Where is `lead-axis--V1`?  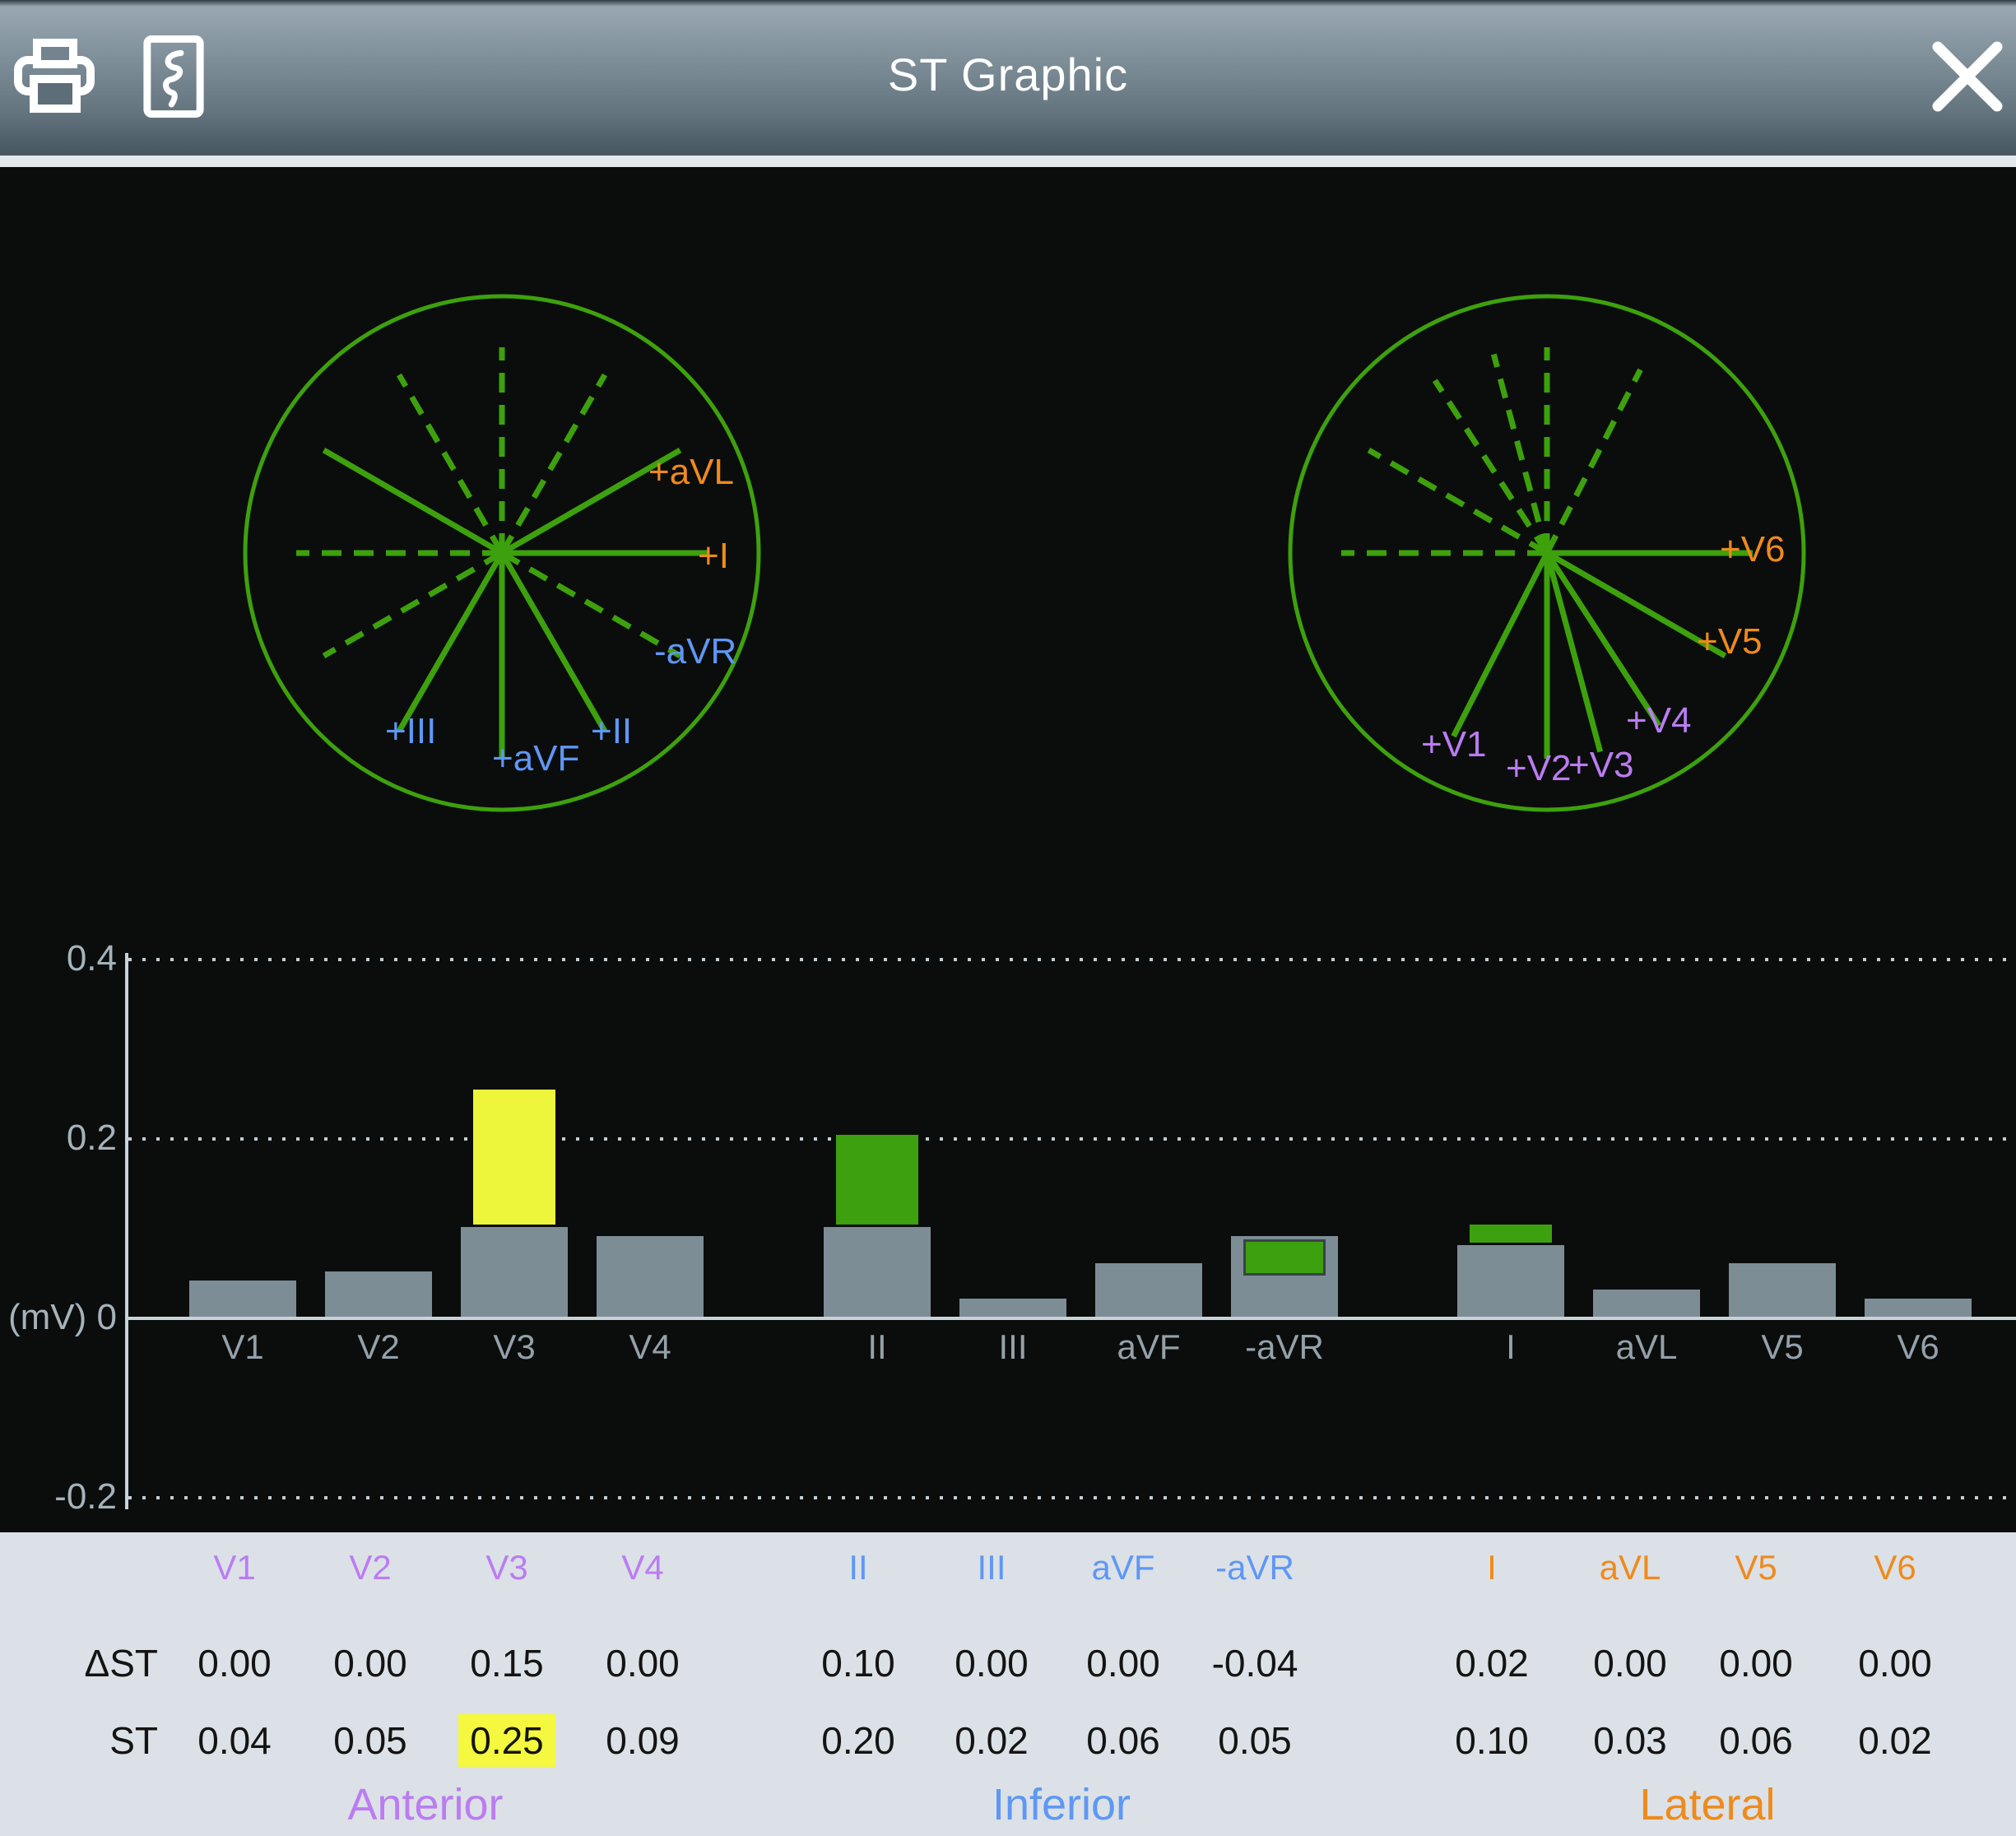 lead-axis--V1 is located at coordinates (1593, 461).